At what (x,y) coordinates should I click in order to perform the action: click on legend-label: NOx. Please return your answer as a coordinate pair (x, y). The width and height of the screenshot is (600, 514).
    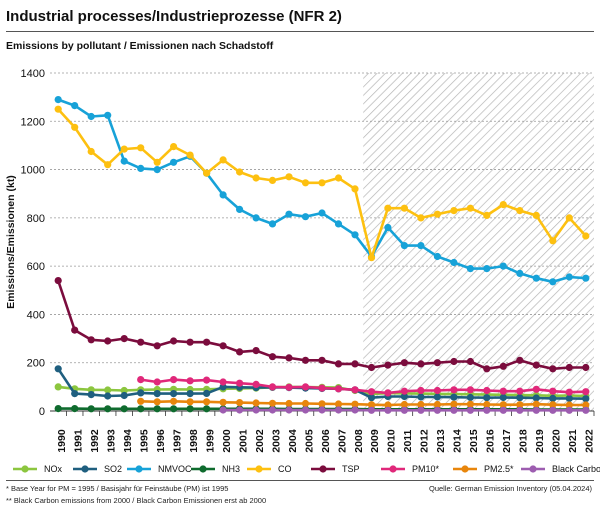
    Looking at the image, I should click on (53, 469).